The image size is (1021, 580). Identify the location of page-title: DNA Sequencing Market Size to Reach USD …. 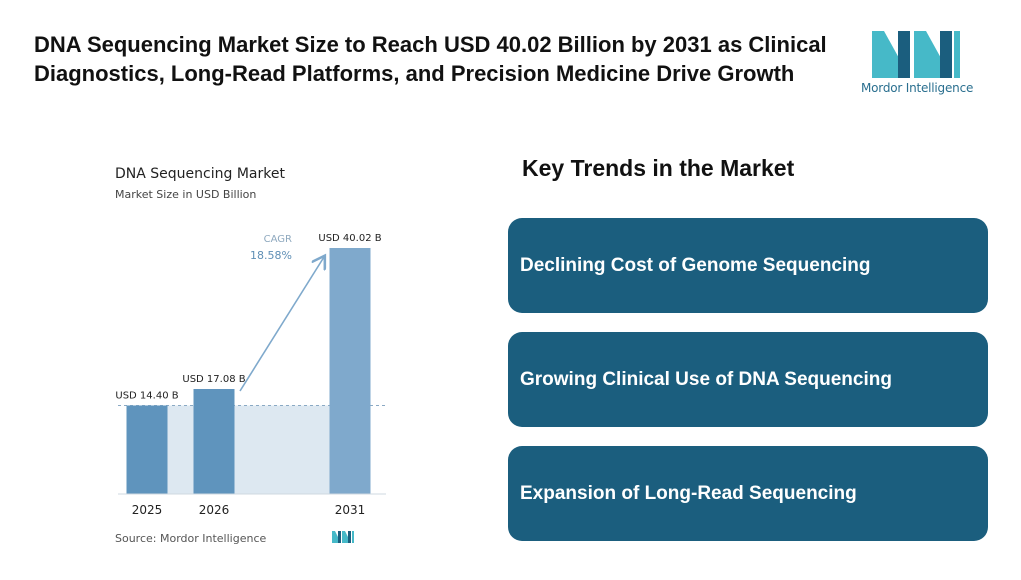
(430, 59).